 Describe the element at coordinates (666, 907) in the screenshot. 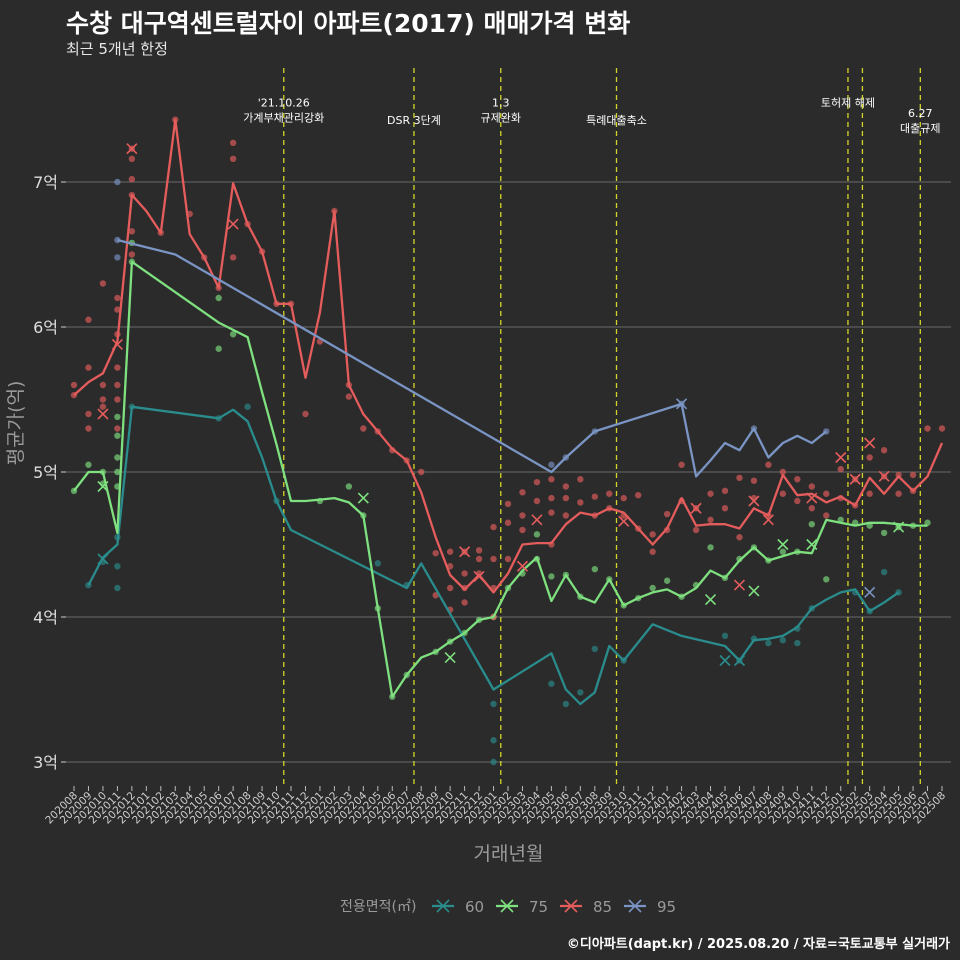

I see `legend-label-95: 95` at that location.